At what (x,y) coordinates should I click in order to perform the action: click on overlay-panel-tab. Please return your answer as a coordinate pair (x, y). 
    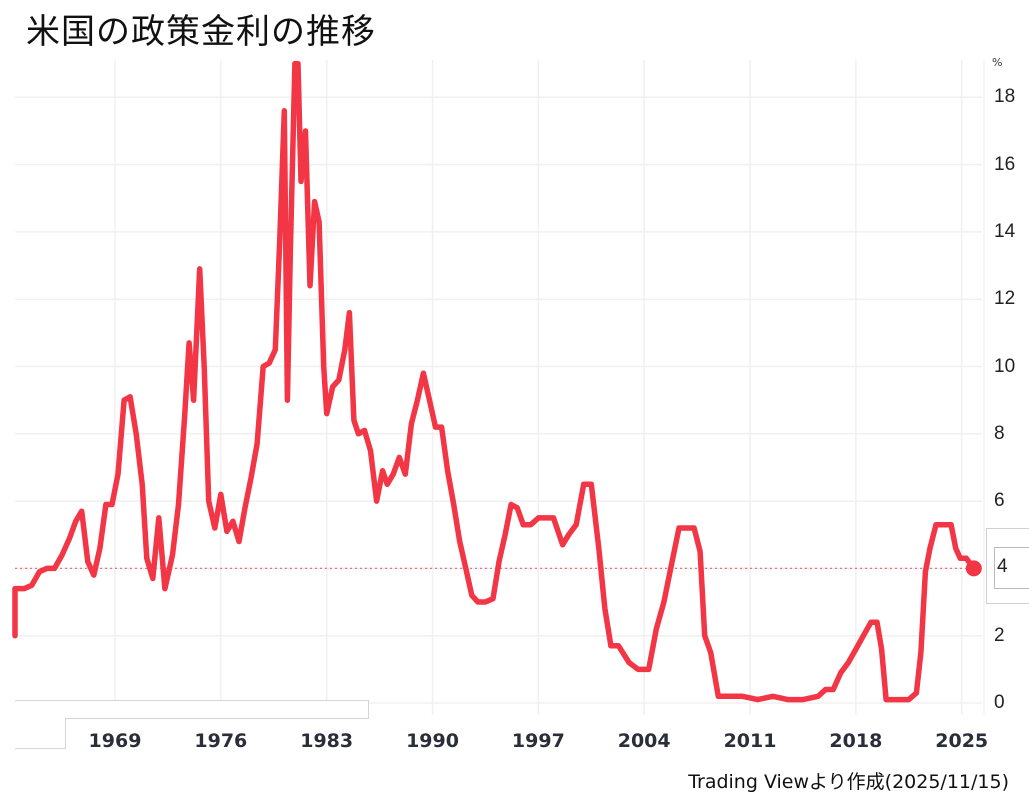
    Looking at the image, I should click on (40, 733).